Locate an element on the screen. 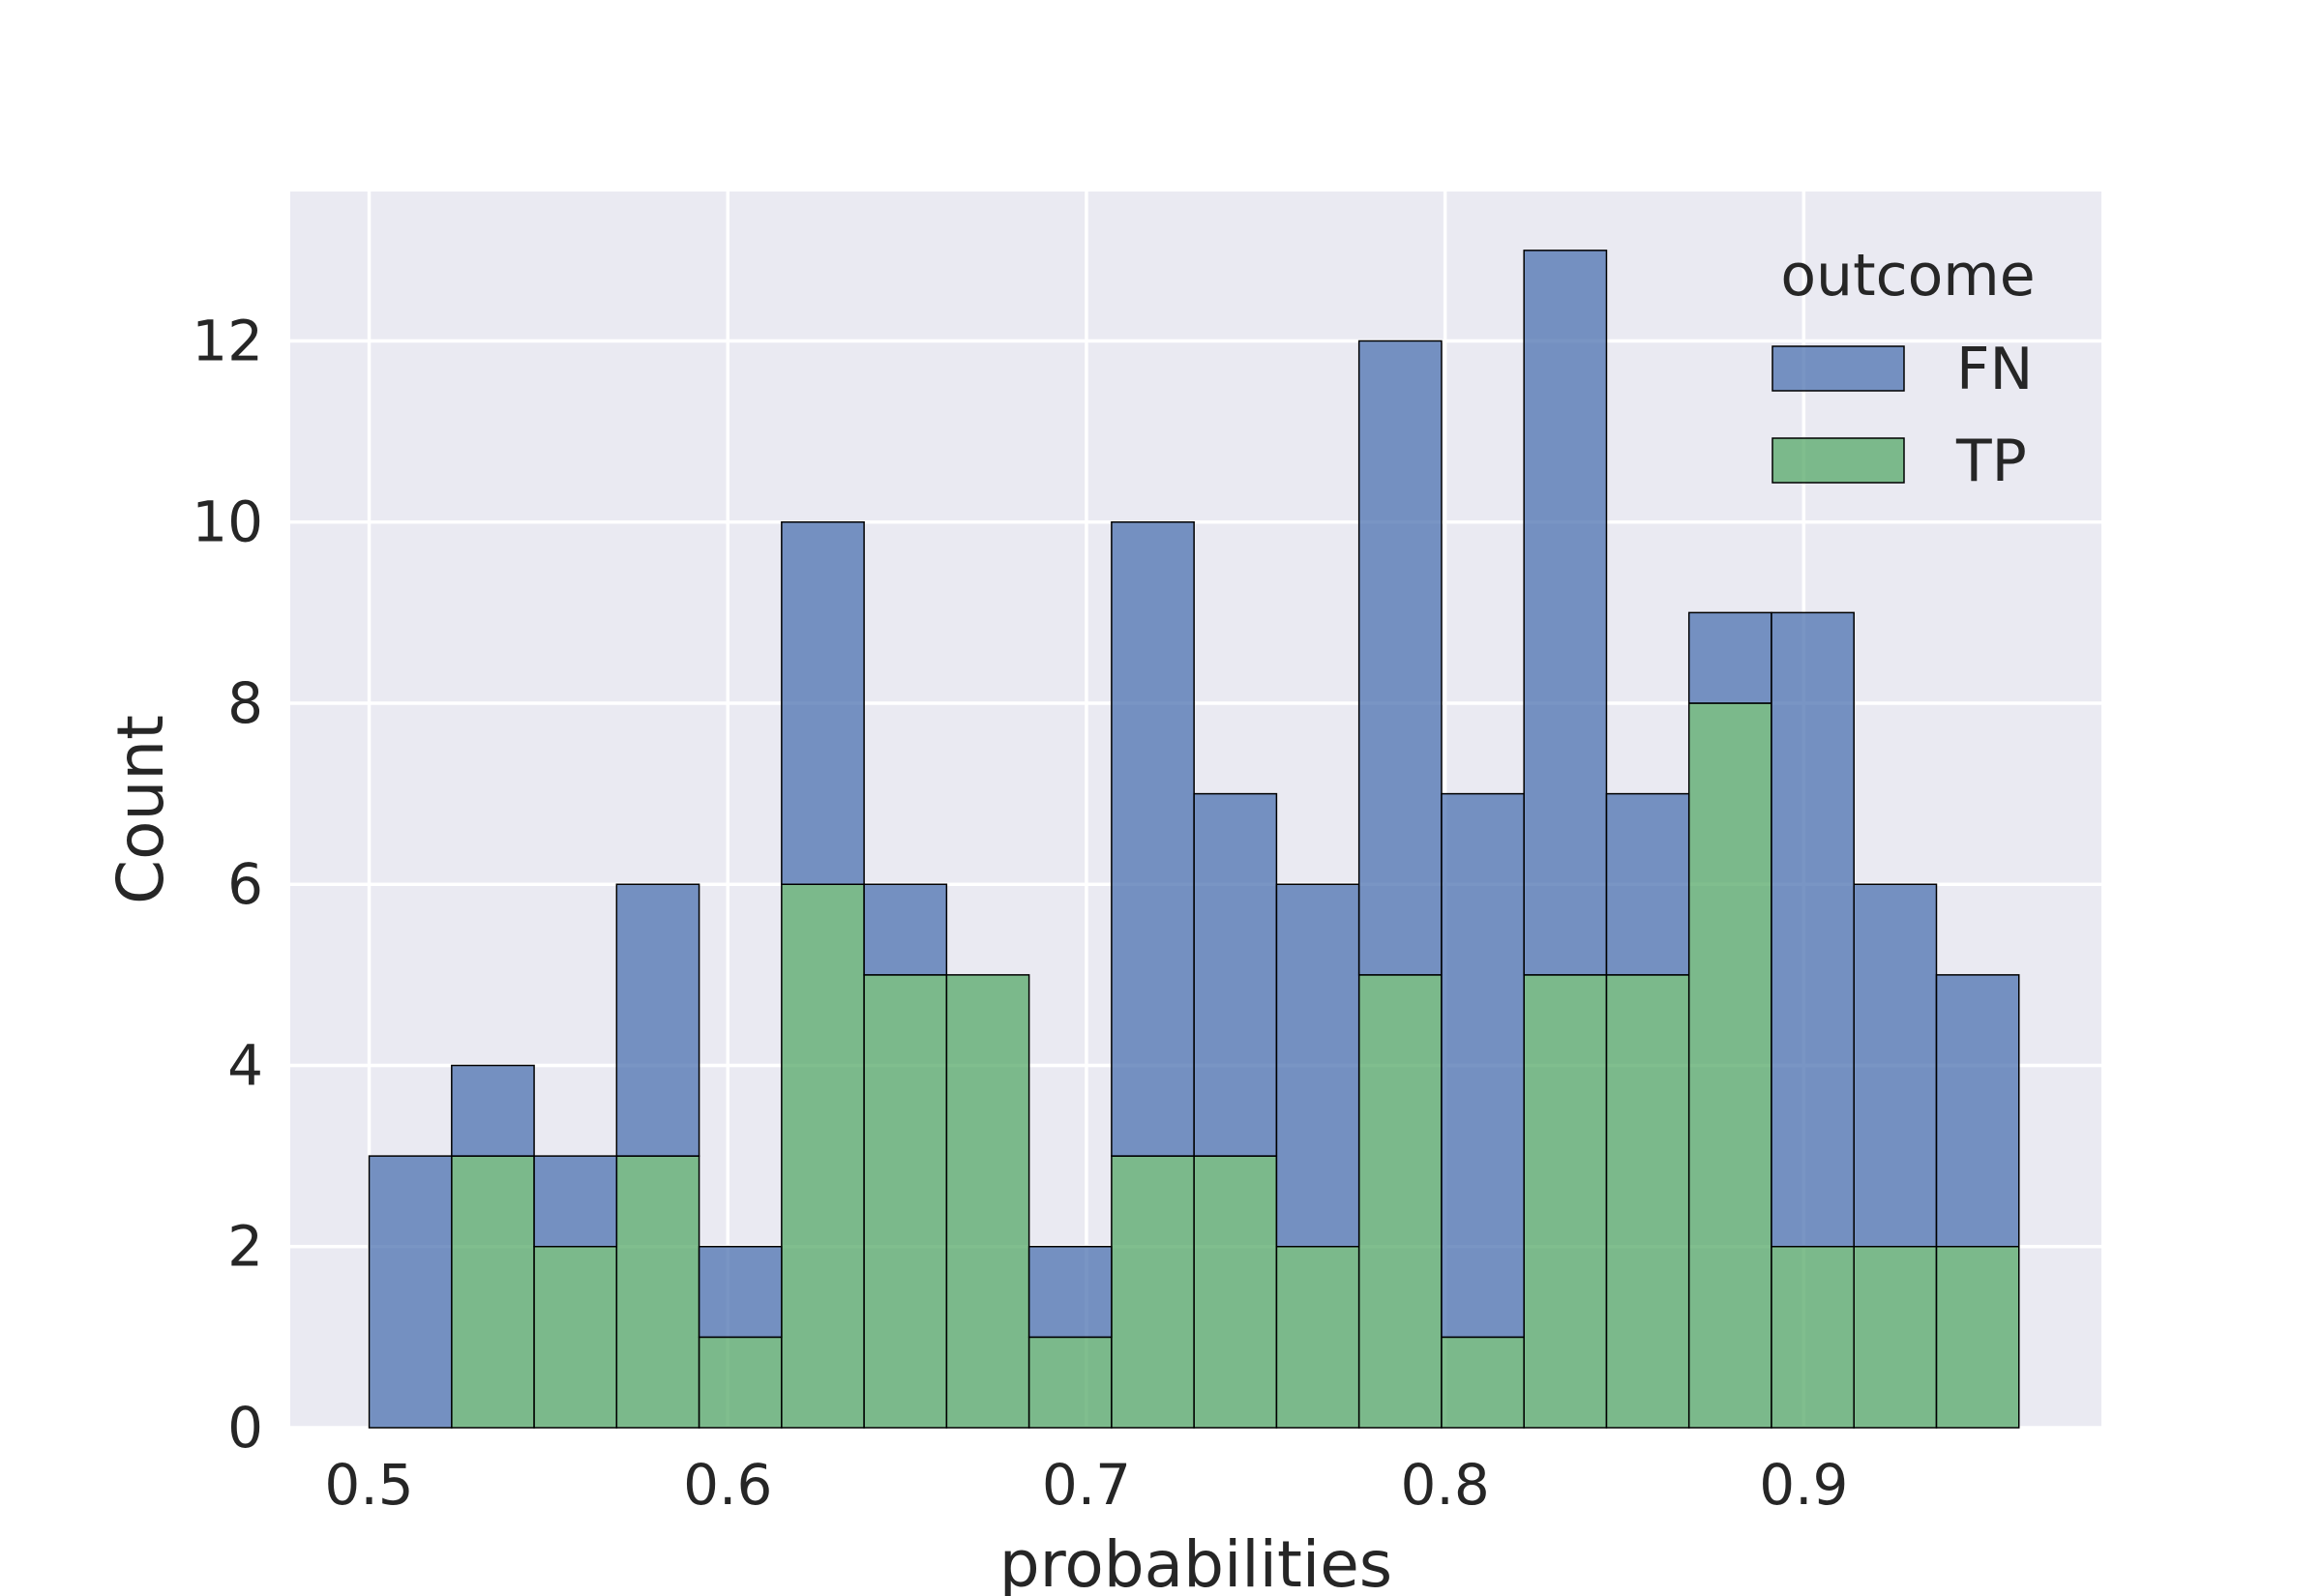  legend: outcome FN TP is located at coordinates (1903, 368).